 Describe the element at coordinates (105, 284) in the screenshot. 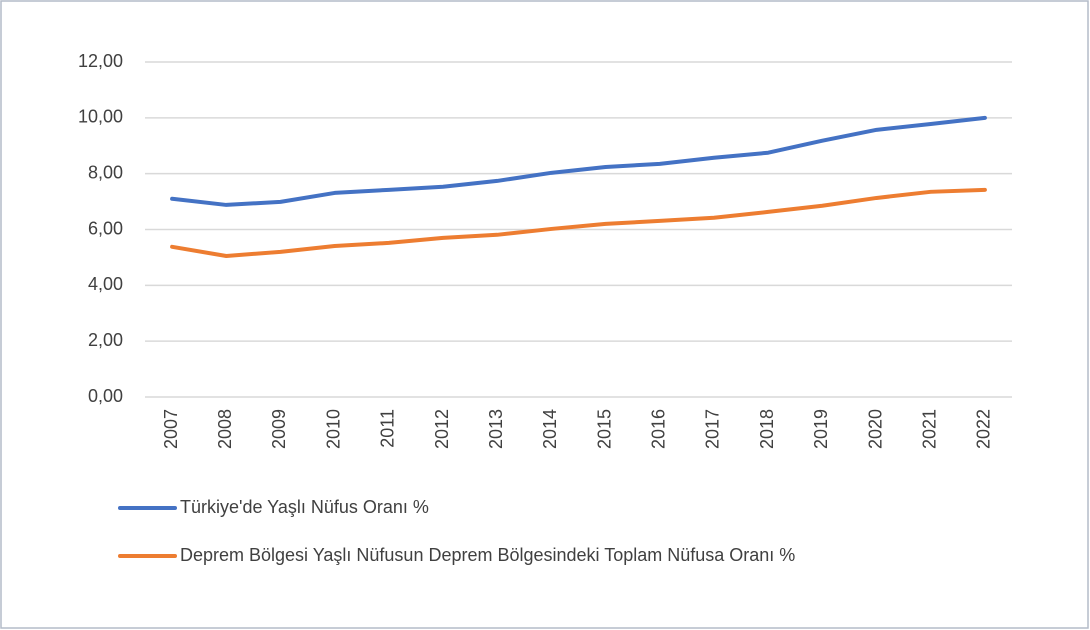

I see `y-tick-label: 4,00` at that location.